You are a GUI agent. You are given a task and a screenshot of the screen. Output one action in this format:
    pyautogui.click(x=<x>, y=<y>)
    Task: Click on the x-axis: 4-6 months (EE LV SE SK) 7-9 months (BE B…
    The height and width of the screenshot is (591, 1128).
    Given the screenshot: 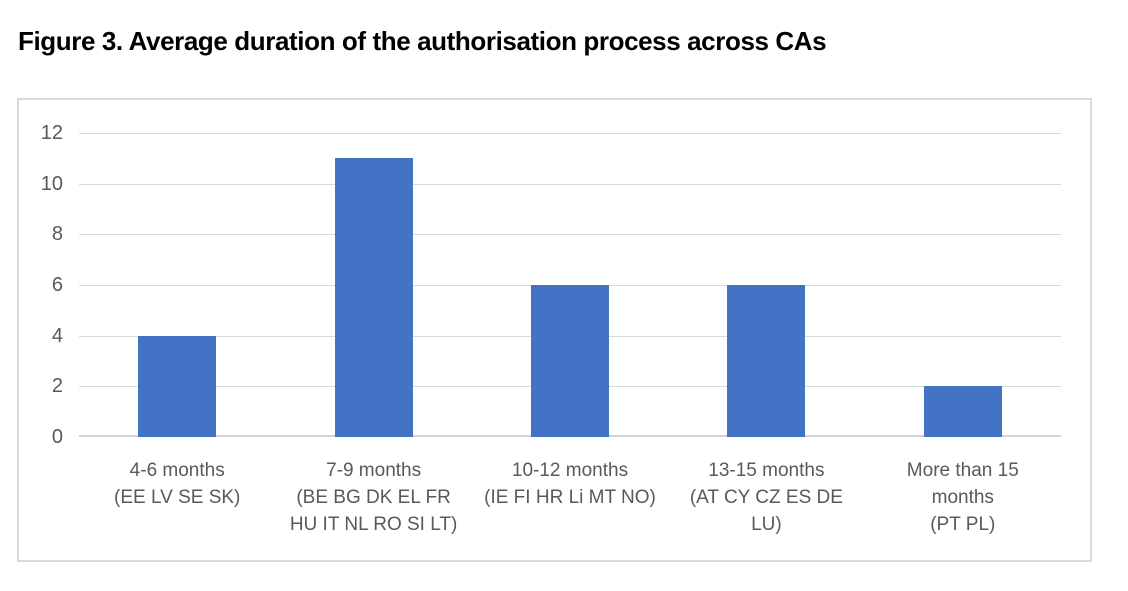 What is the action you would take?
    pyautogui.click(x=570, y=507)
    